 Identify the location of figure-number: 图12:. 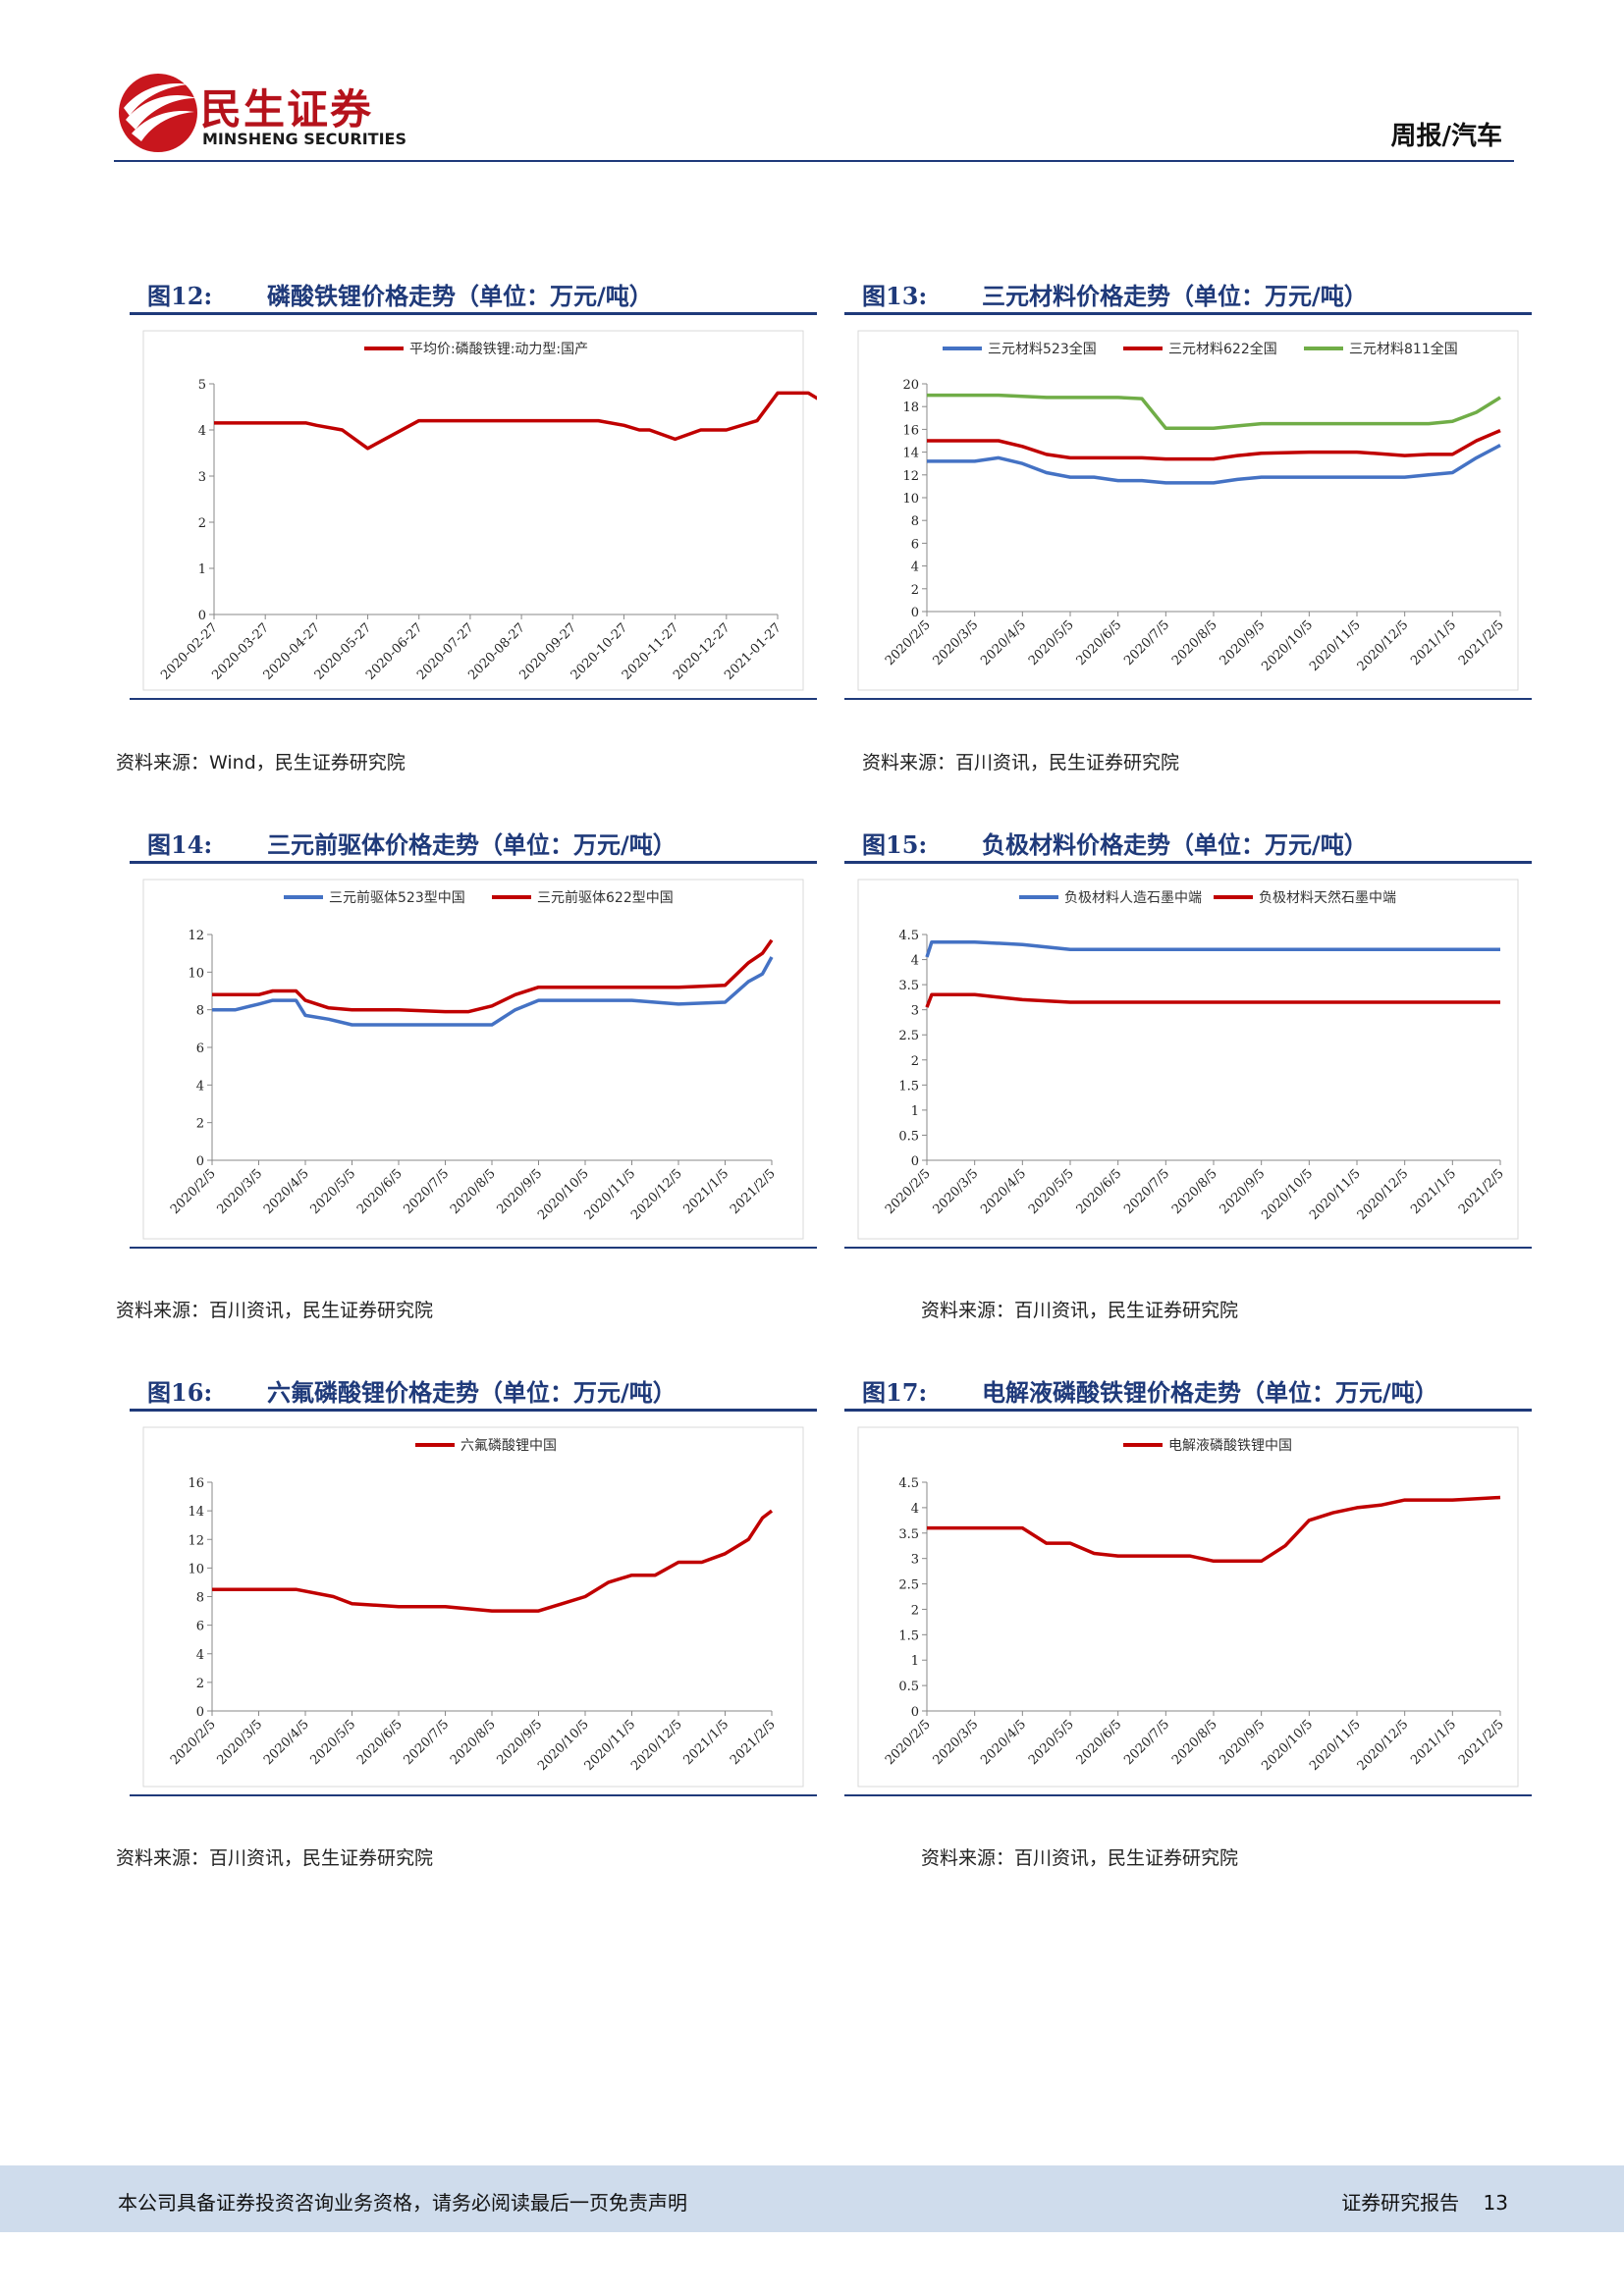
(180, 296).